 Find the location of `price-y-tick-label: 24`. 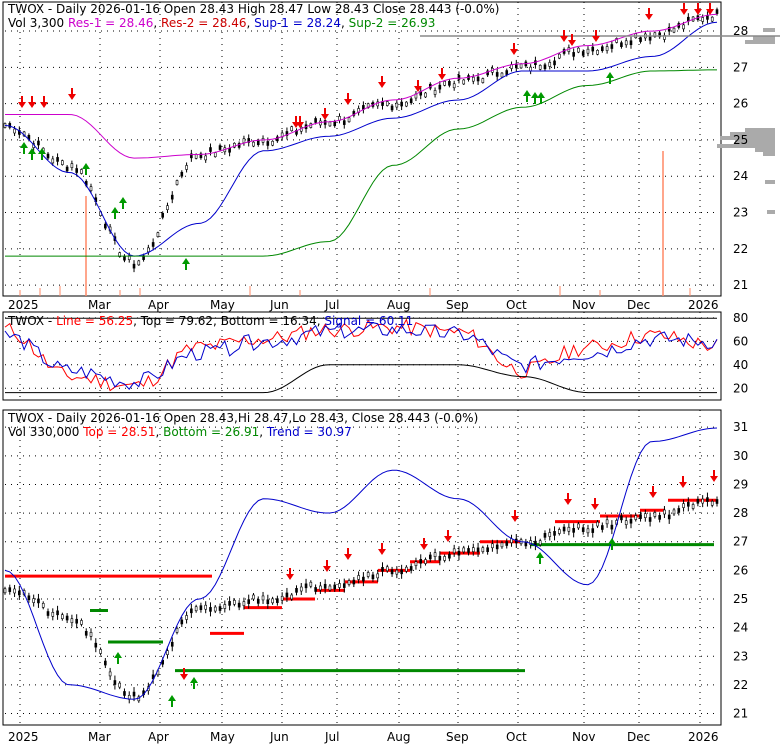

price-y-tick-label: 24 is located at coordinates (740, 176).